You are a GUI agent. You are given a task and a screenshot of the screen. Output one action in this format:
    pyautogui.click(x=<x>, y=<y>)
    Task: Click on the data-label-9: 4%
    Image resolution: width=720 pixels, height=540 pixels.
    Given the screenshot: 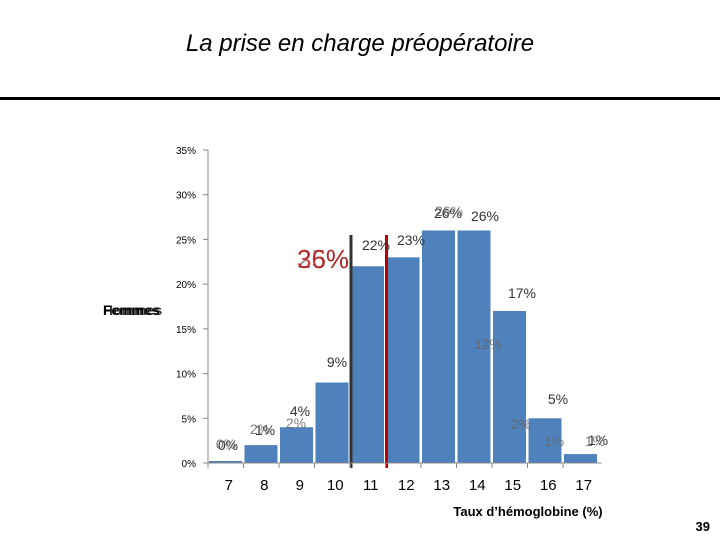 What is the action you would take?
    pyautogui.click(x=300, y=411)
    